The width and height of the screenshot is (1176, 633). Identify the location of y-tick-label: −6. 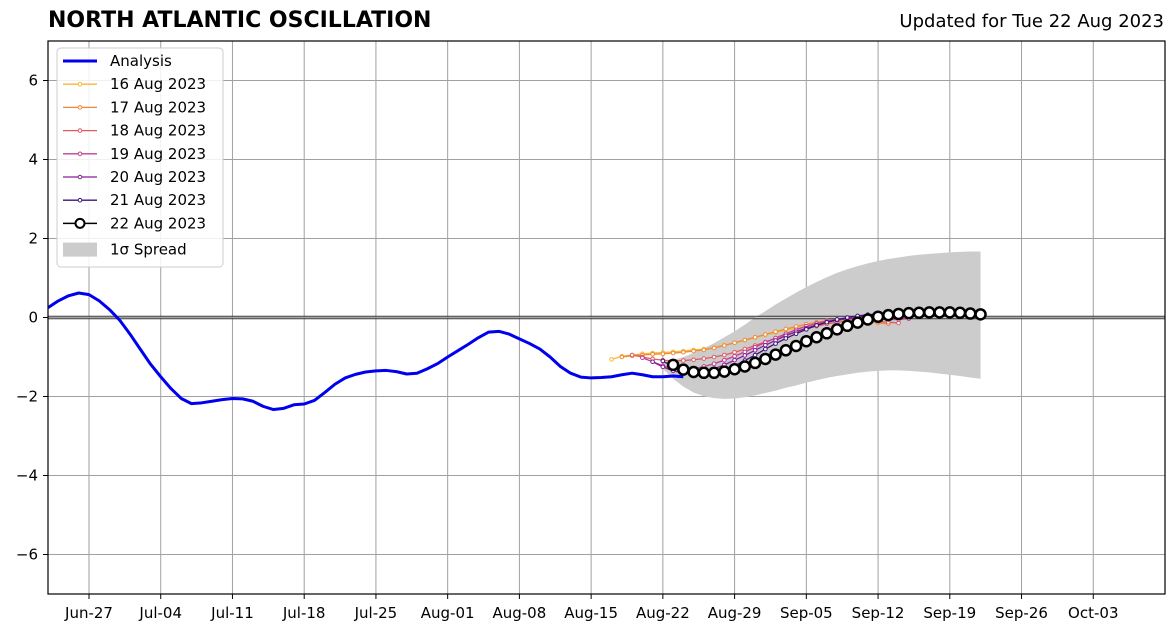
(27, 555).